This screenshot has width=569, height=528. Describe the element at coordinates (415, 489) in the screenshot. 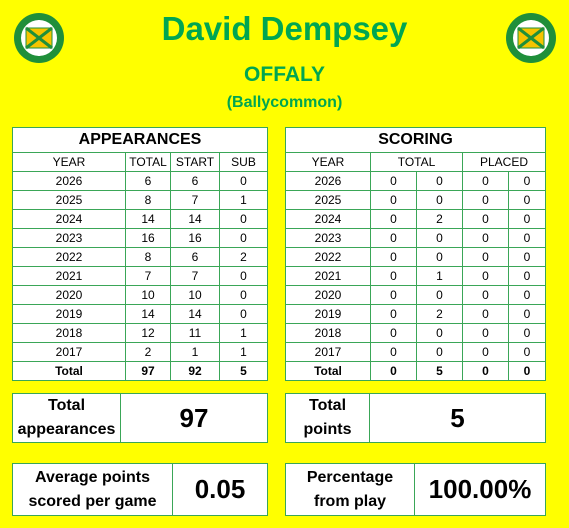

I see `percentage-from-play-box: Percentage from play 100.00%` at that location.